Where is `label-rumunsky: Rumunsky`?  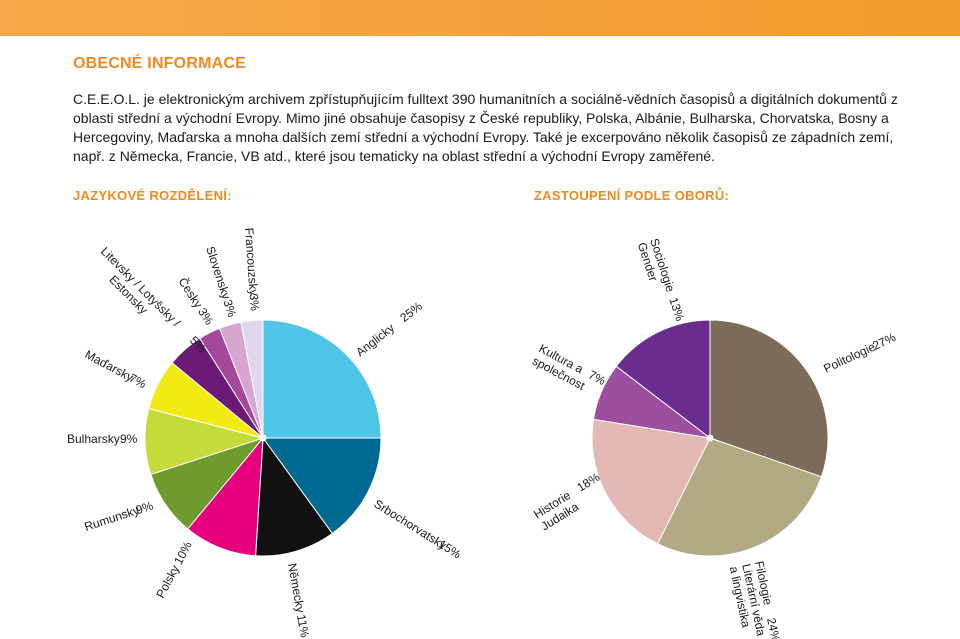 label-rumunsky: Rumunsky is located at coordinates (112, 518).